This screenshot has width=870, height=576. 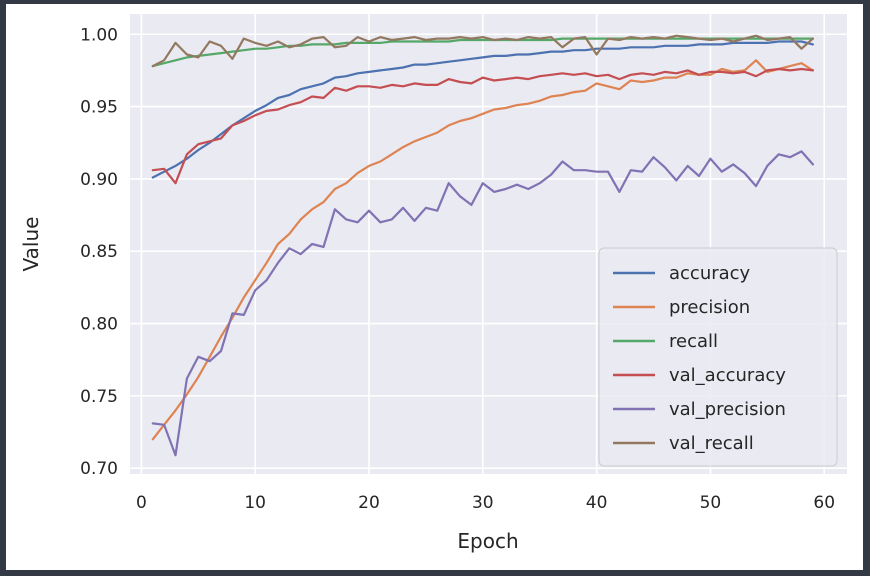 I want to click on legend-label: val_accuracy, so click(x=727, y=375).